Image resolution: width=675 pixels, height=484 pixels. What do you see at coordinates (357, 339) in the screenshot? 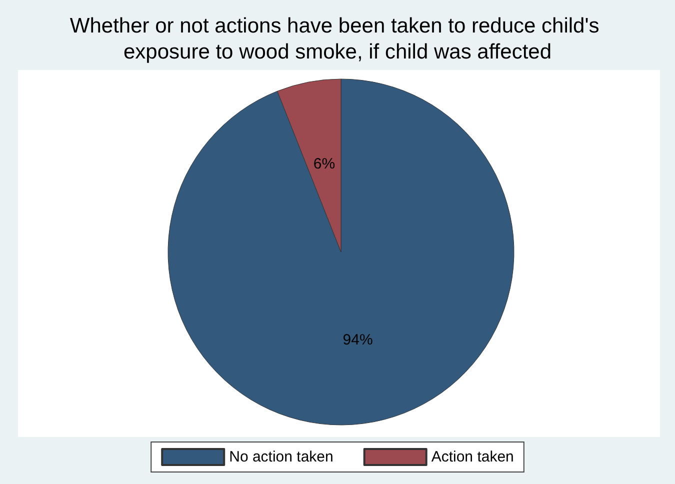
I see `data-label: 94%` at bounding box center [357, 339].